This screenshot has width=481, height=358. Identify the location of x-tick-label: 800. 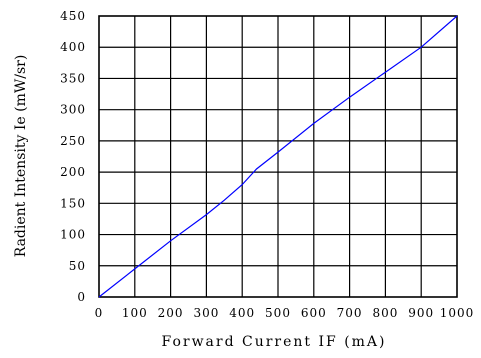
(385, 313).